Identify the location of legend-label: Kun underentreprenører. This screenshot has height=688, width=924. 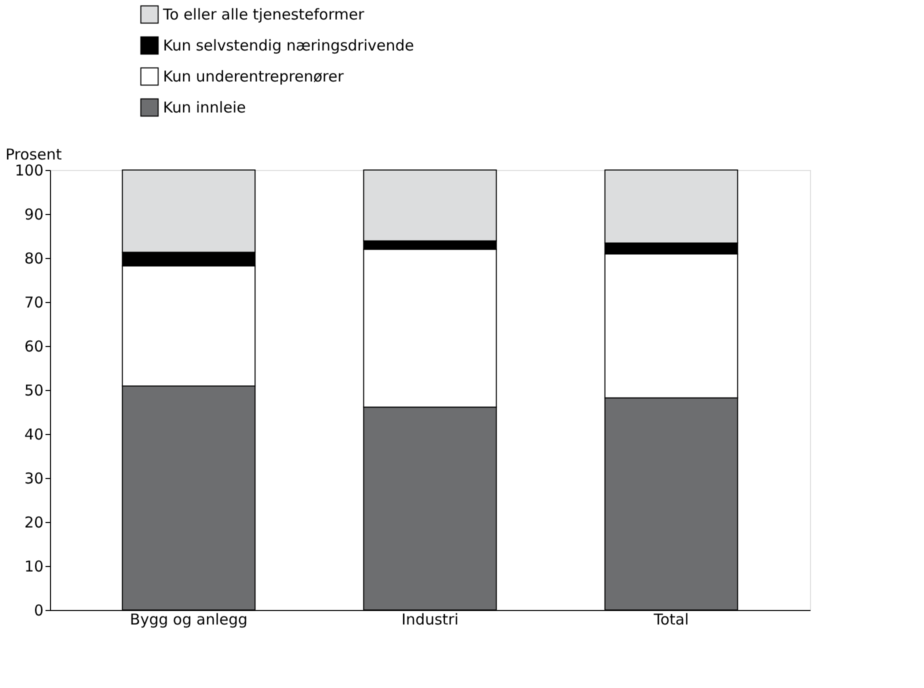
(253, 77).